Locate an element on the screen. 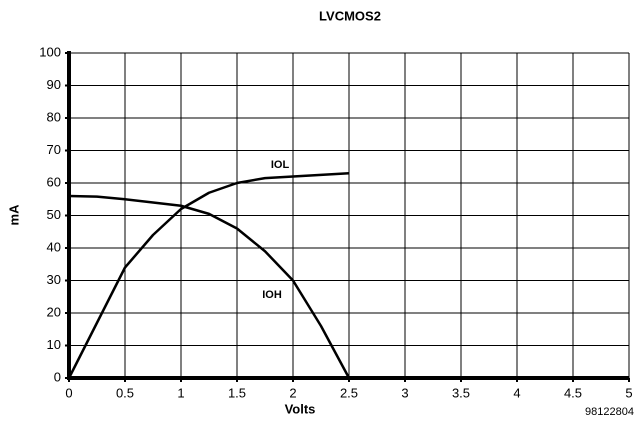 This screenshot has height=423, width=642. y-tick-label: 30 is located at coordinates (54, 279).